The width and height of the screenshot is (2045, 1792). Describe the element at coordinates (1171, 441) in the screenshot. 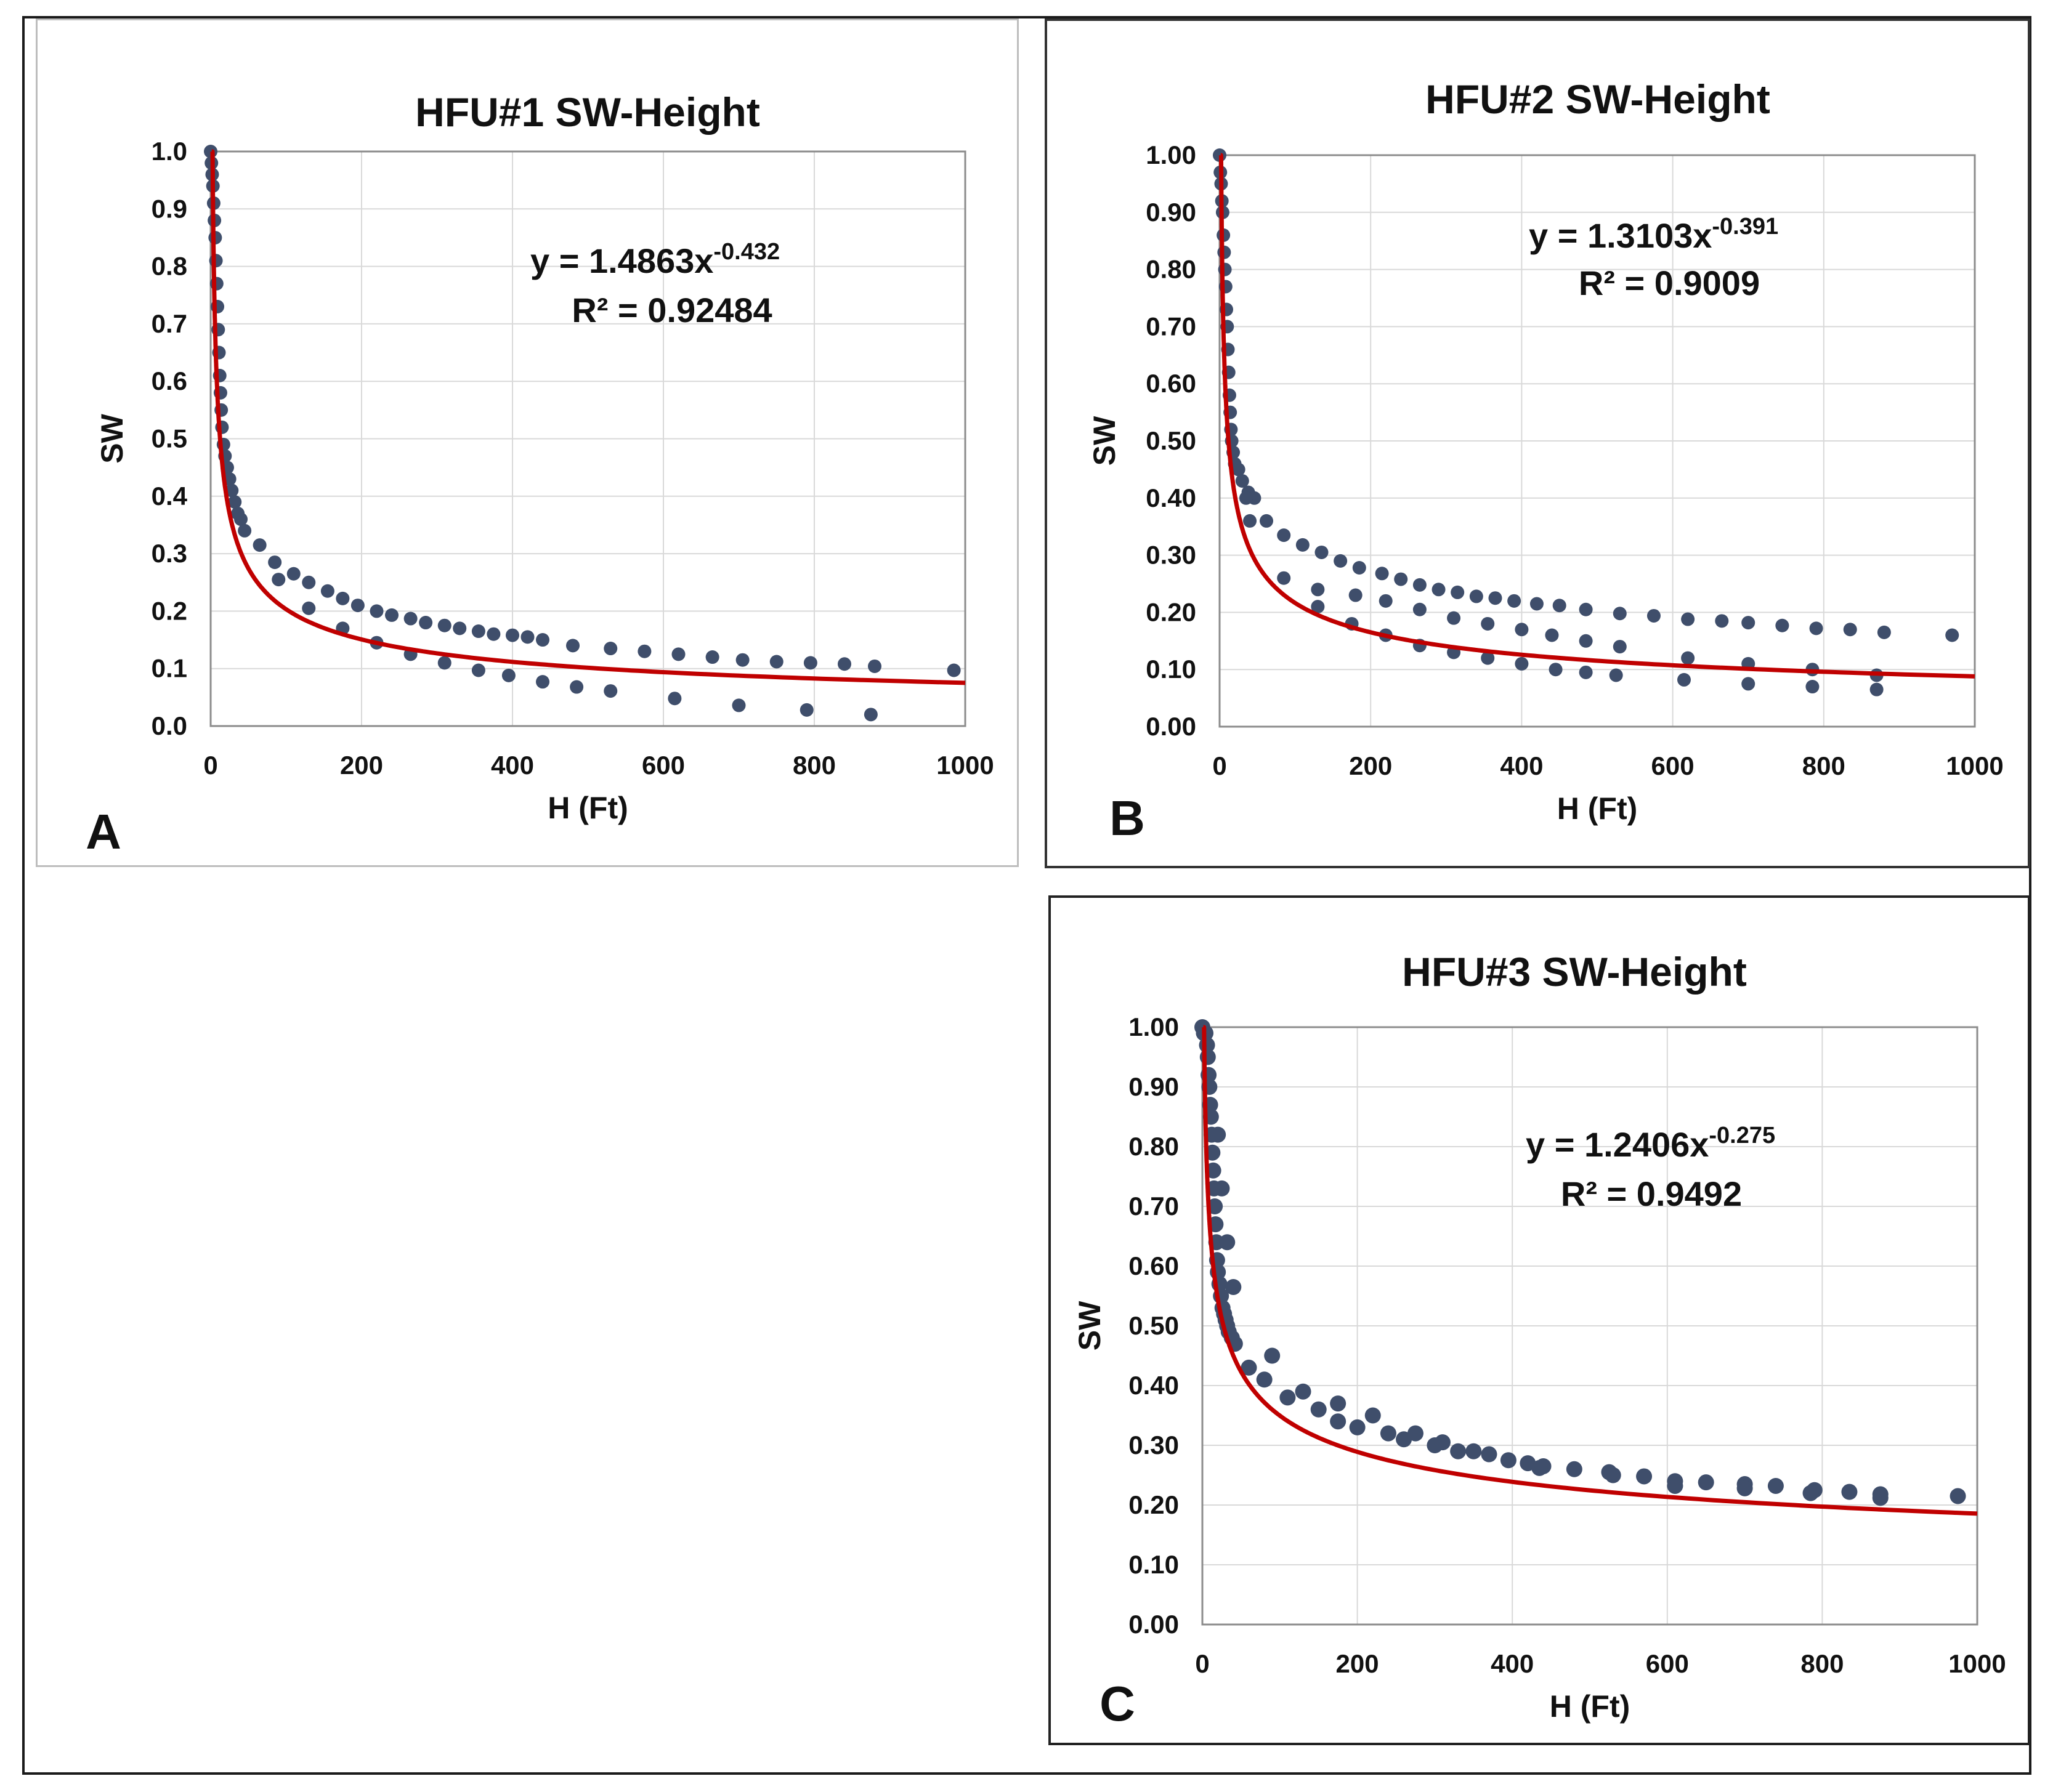

I see `y-tick-label: 0.50` at that location.